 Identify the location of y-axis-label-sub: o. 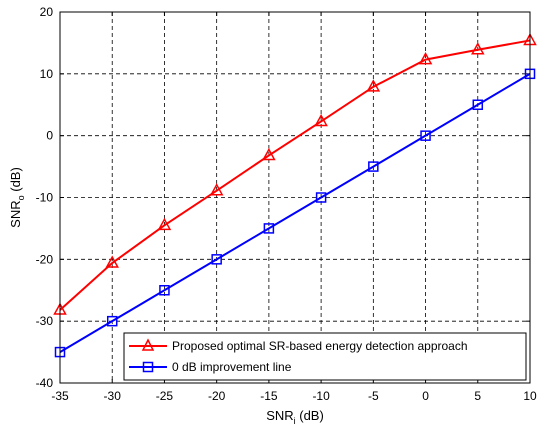
(21, 197).